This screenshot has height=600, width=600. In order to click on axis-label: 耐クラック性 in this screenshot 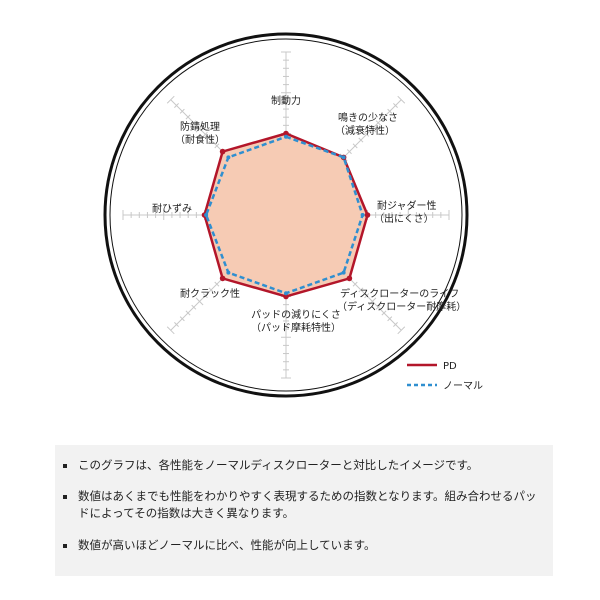, I will do `click(210, 293)`.